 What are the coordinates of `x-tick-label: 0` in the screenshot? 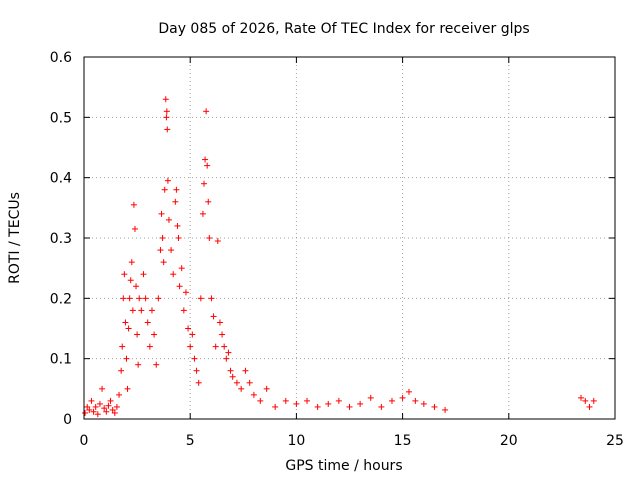 It's located at (84, 441).